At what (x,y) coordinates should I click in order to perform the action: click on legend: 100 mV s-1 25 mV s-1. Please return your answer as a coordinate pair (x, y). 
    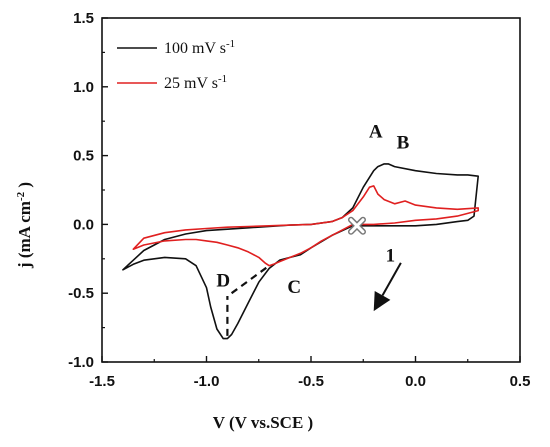
    Looking at the image, I should click on (176, 65).